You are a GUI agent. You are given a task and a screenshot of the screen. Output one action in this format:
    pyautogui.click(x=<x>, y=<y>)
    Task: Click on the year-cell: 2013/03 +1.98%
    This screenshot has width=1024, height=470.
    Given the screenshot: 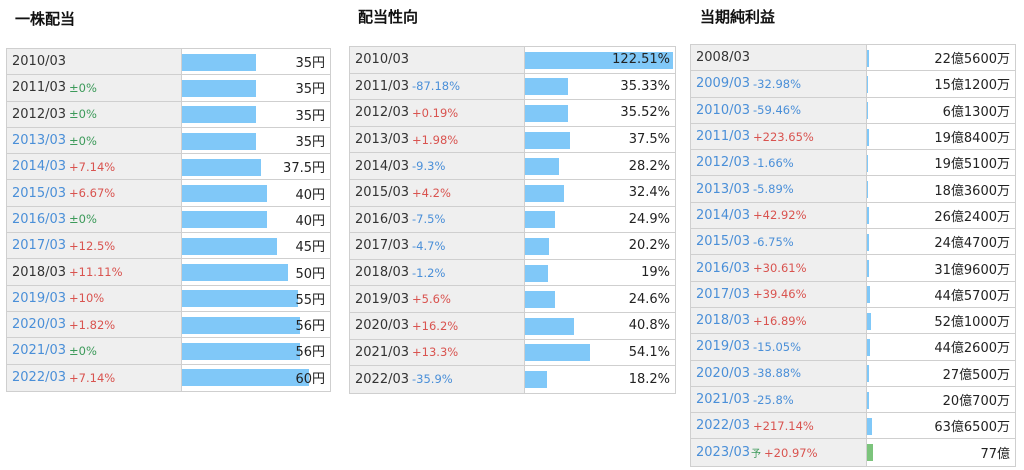 What is the action you would take?
    pyautogui.click(x=437, y=139)
    